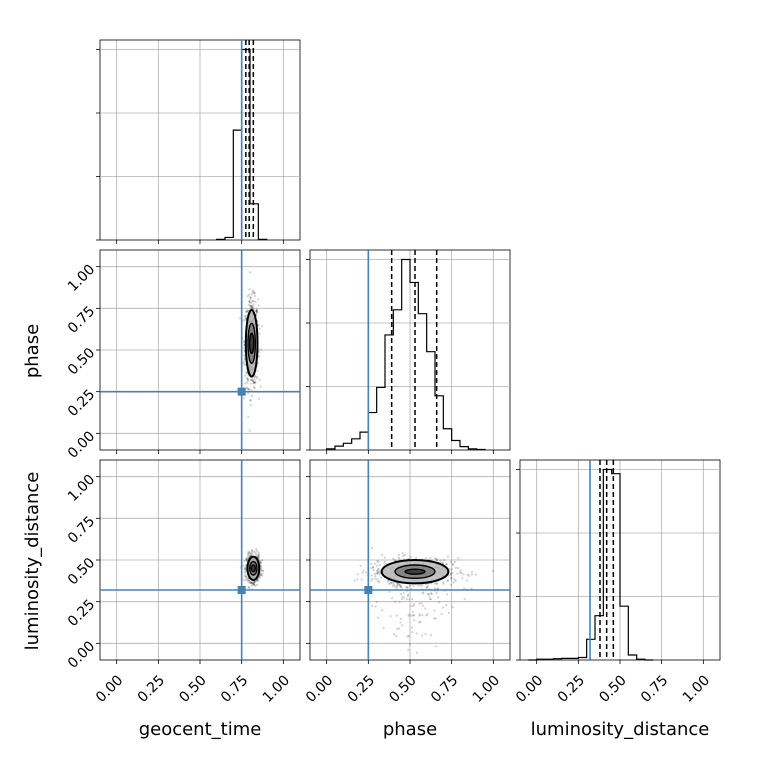 The width and height of the screenshot is (760, 760). I want to click on x-axis-label-geocent-time: geocent_time, so click(200, 729).